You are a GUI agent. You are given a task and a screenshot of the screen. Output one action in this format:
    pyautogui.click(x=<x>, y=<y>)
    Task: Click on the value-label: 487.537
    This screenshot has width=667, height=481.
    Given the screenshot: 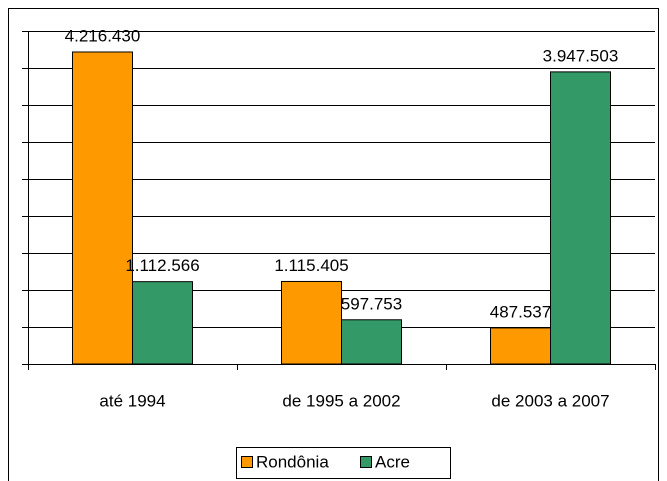 What is the action you would take?
    pyautogui.click(x=520, y=311)
    